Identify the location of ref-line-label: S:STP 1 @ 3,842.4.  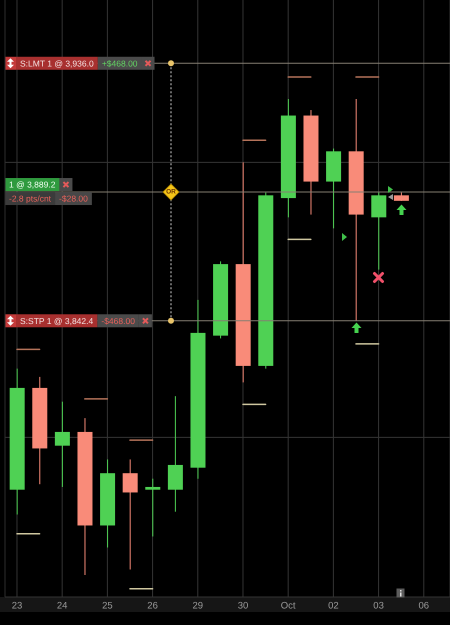
(57, 321).